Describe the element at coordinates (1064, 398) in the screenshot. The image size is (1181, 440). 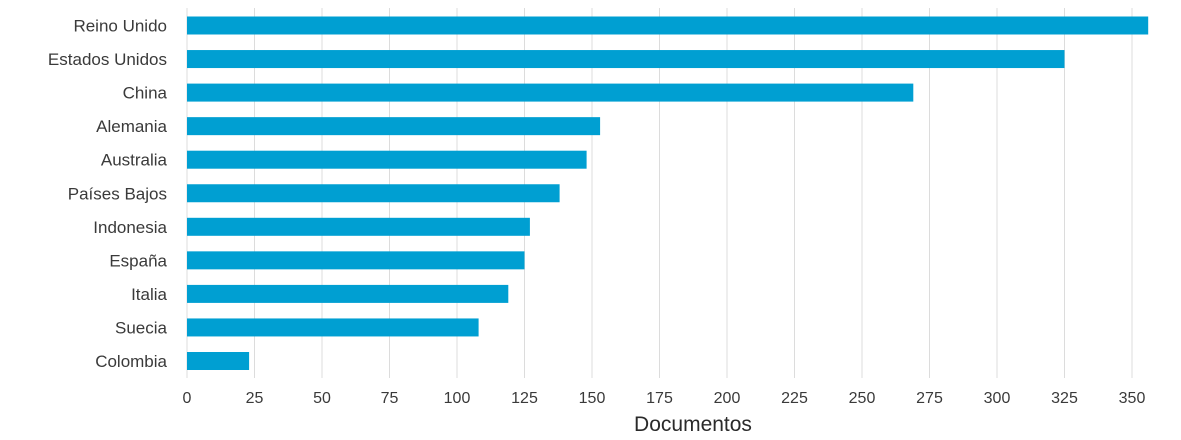
I see `x-tick-label-325: 325` at that location.